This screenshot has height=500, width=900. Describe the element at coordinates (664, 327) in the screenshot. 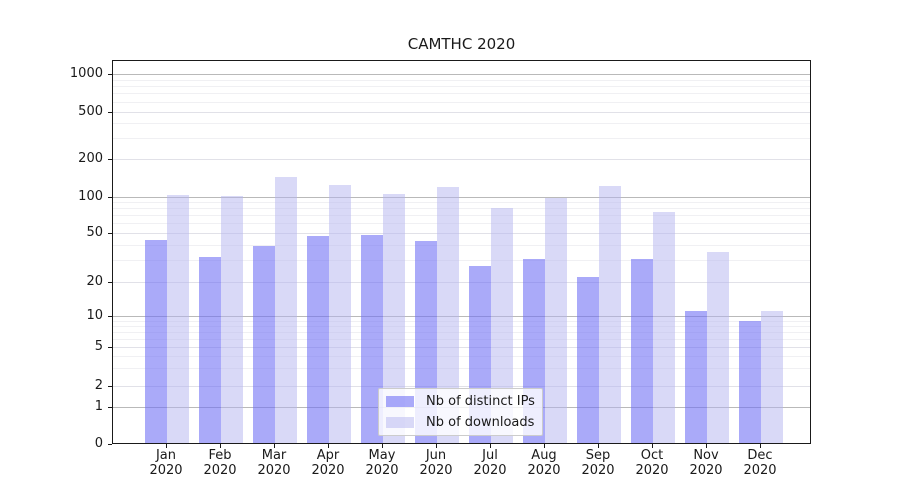

I see `bar-nb-of-downloads-oct` at that location.